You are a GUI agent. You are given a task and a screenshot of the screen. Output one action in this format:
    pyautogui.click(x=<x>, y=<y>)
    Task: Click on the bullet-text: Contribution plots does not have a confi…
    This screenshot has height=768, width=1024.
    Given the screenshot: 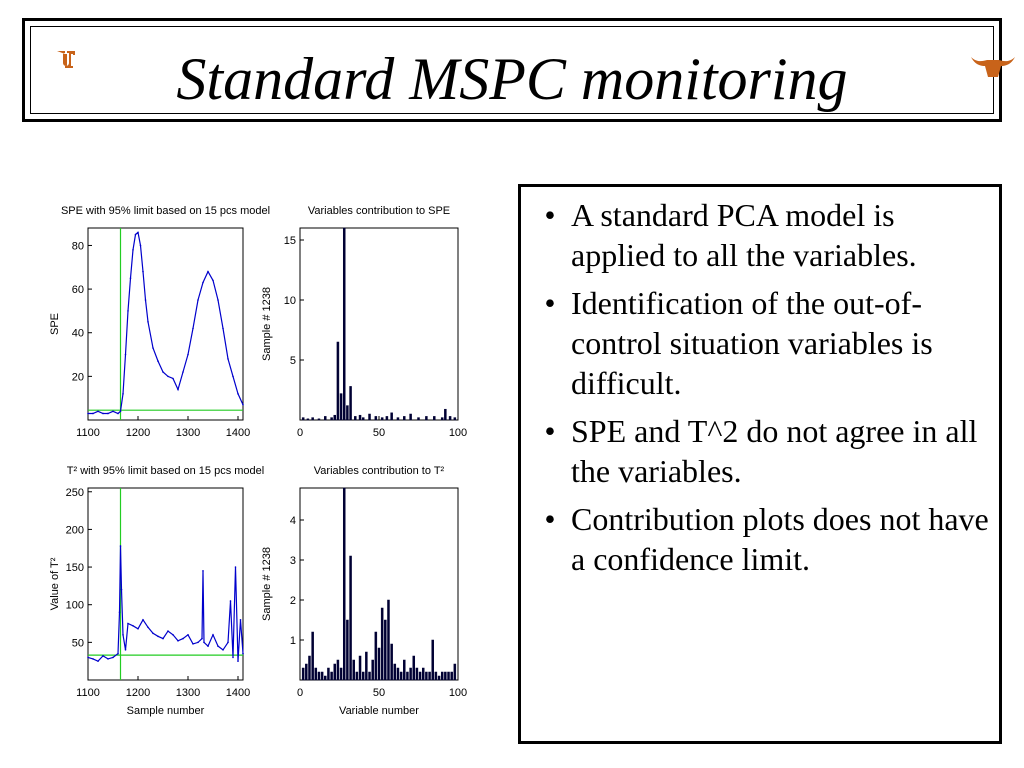 What is the action you would take?
    pyautogui.click(x=780, y=539)
    